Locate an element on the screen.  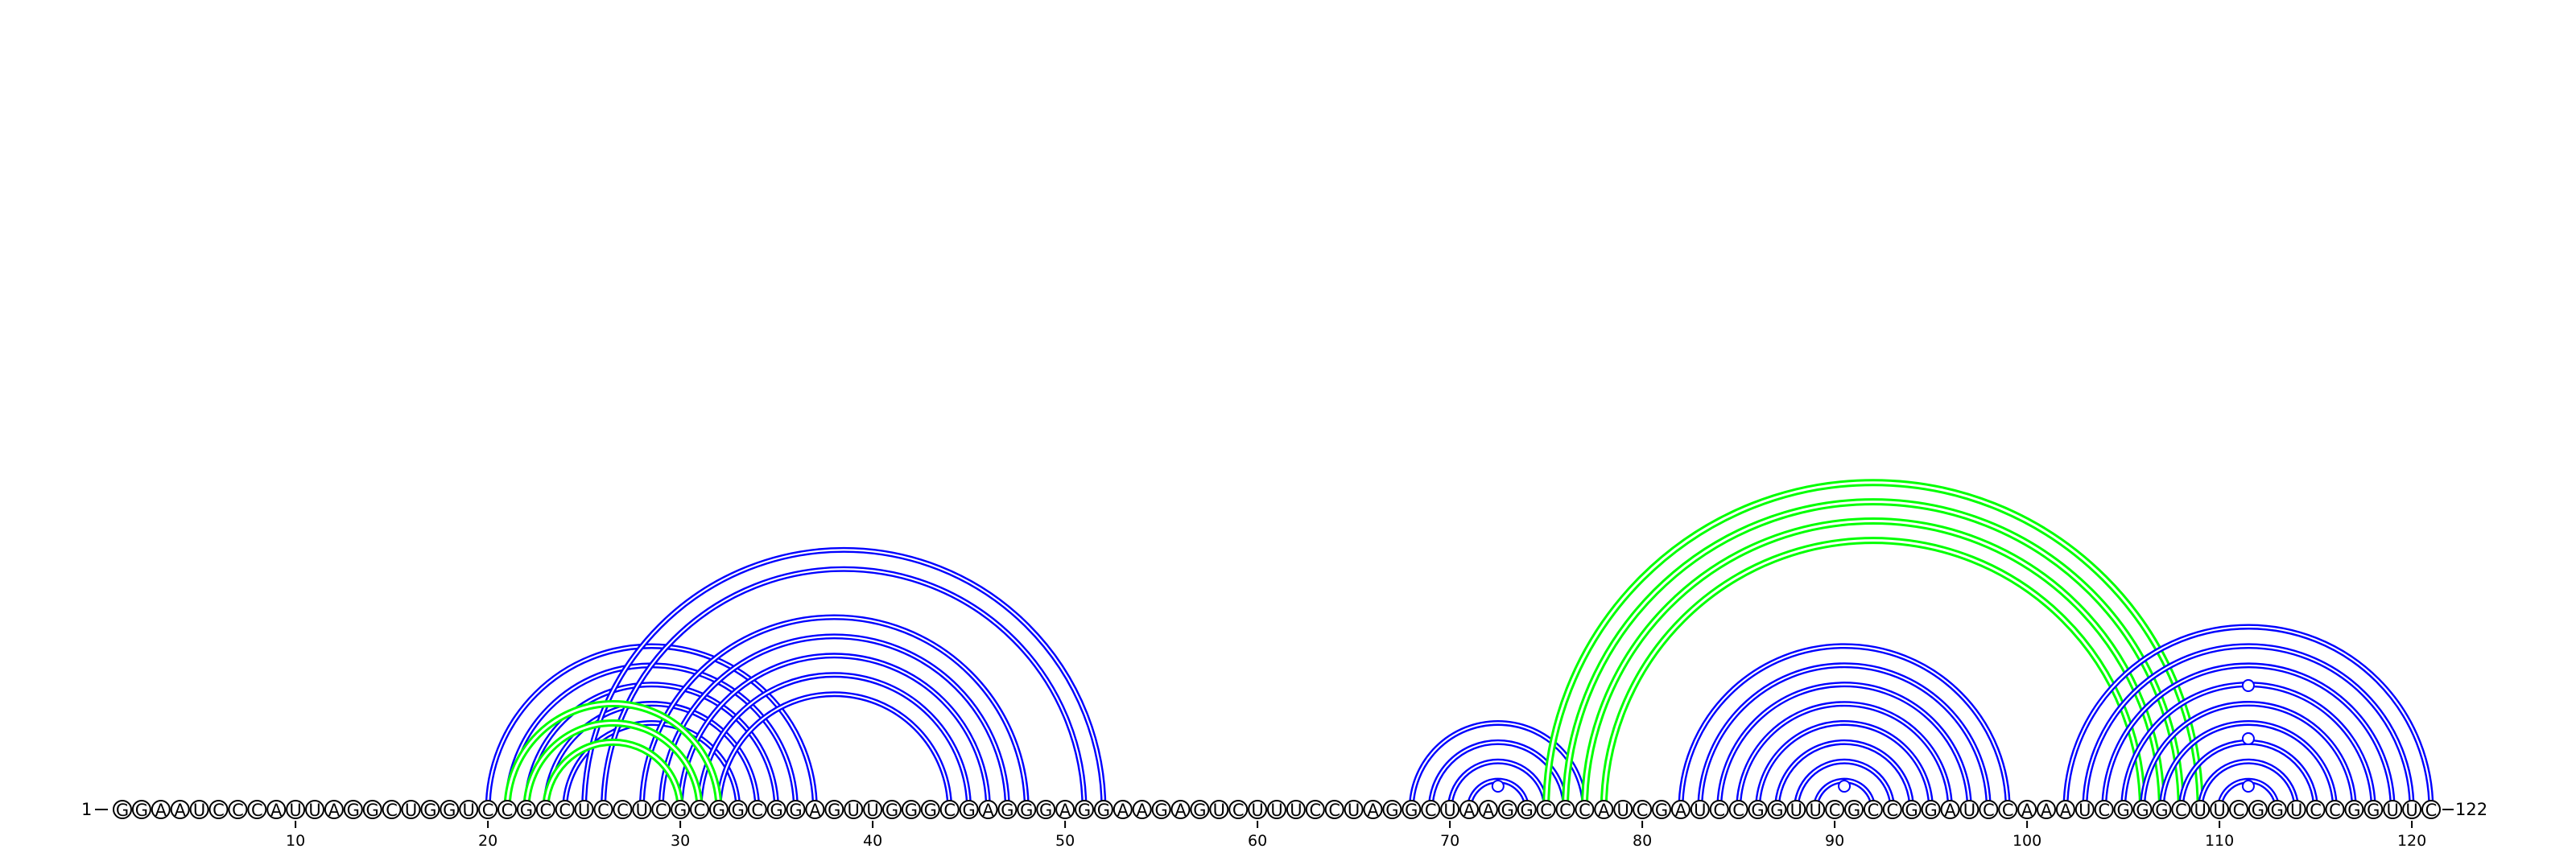
nucleotide-letter-18: G is located at coordinates (449, 810).